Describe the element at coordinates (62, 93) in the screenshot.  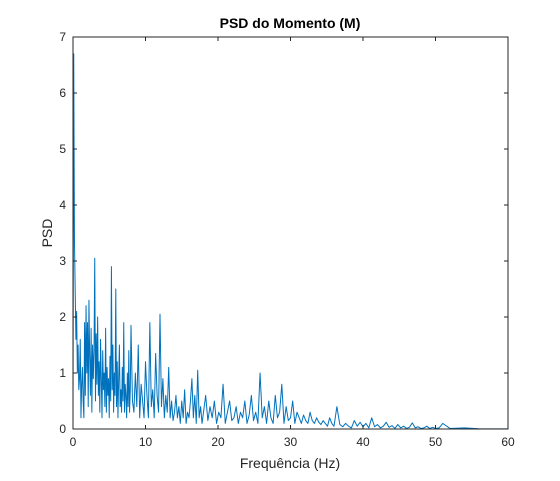
I see `y-tick-label: 6` at that location.